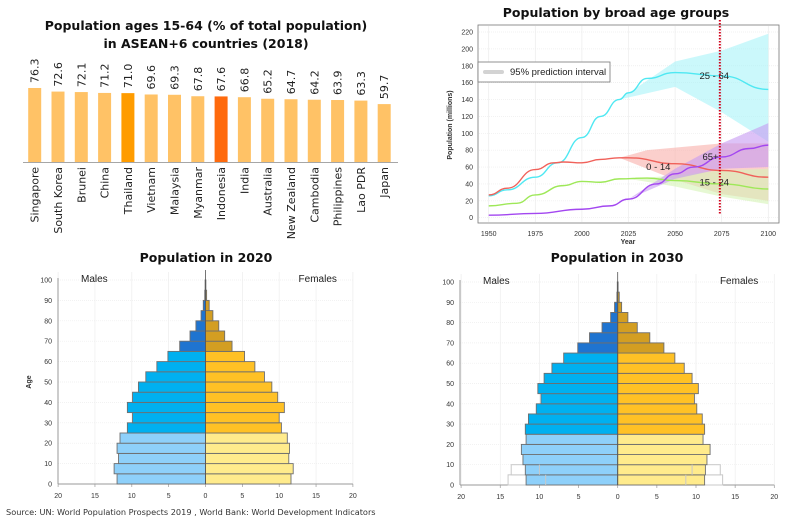 This screenshot has width=800, height=524. What do you see at coordinates (450, 124) in the screenshot?
I see `line-chart-ylabel: Population (millions)` at bounding box center [450, 124].